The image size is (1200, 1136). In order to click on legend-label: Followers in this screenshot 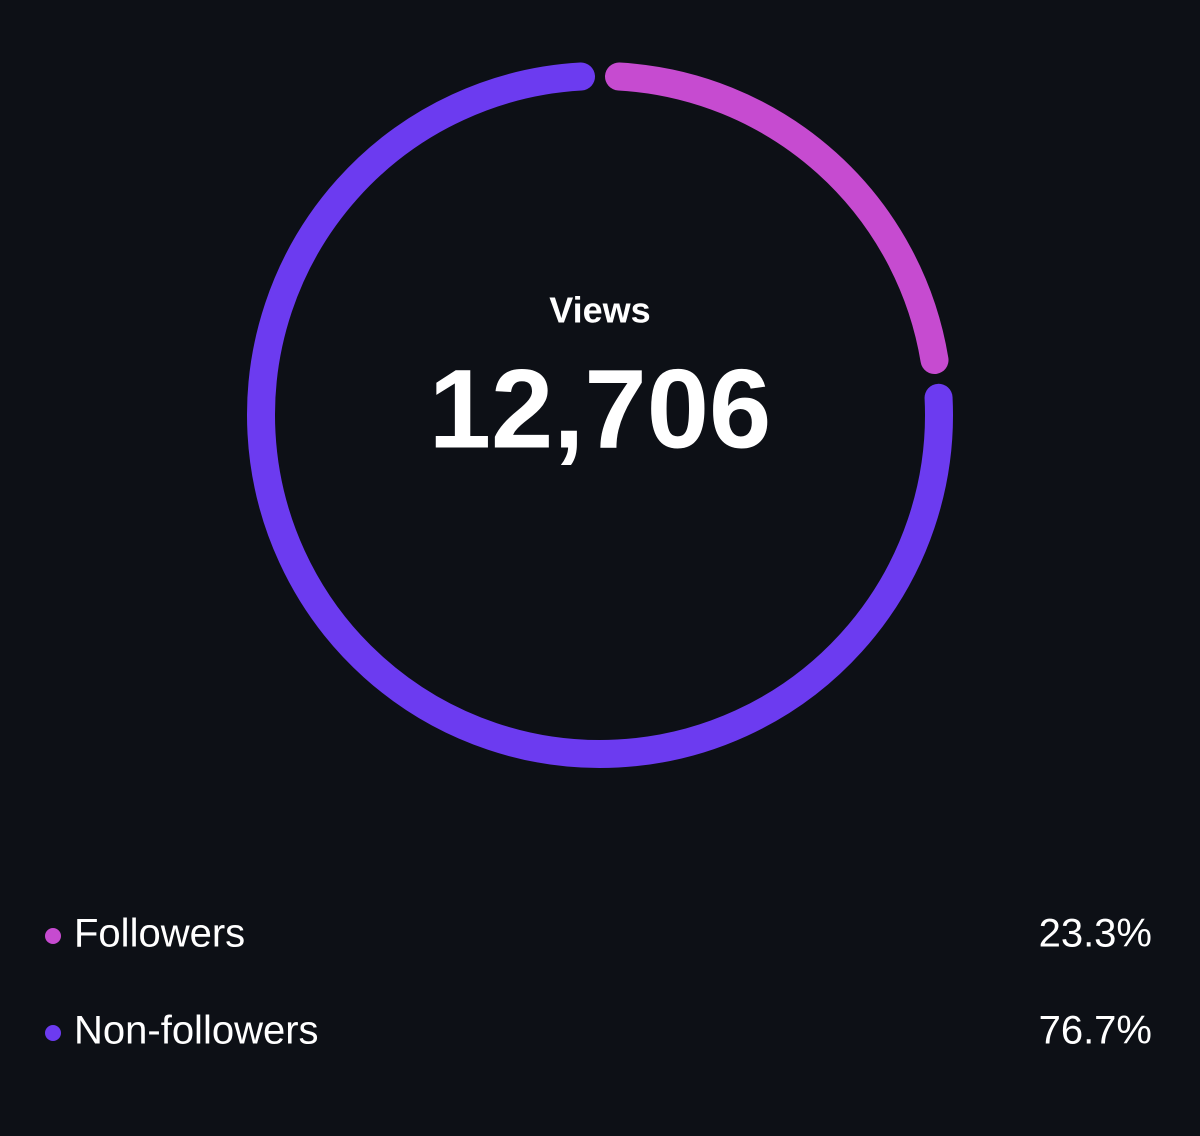, I will do `click(159, 934)`.